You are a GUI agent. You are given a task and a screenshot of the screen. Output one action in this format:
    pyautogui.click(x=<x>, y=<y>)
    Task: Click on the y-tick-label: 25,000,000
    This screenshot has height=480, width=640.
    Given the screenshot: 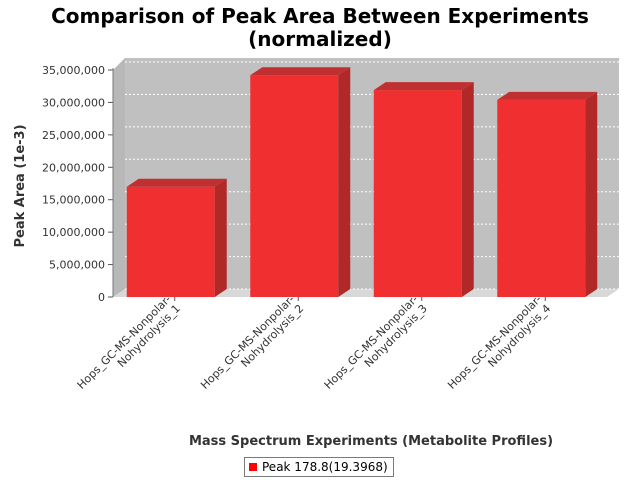 What is the action you would take?
    pyautogui.click(x=73, y=135)
    